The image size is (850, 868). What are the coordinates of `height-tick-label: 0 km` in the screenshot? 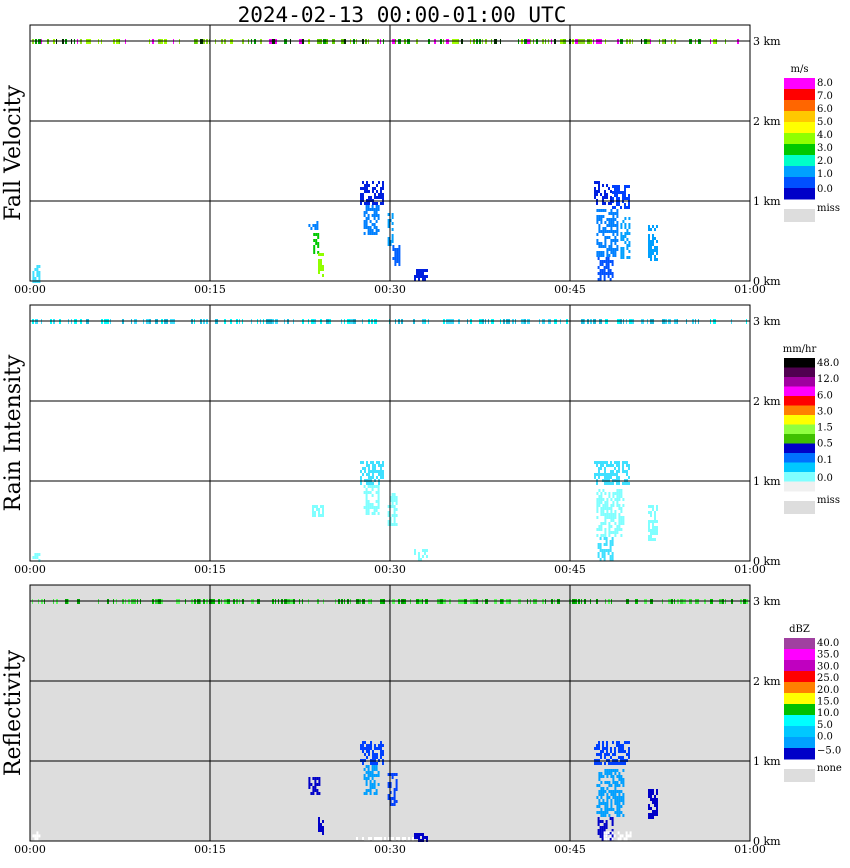 It's located at (767, 281).